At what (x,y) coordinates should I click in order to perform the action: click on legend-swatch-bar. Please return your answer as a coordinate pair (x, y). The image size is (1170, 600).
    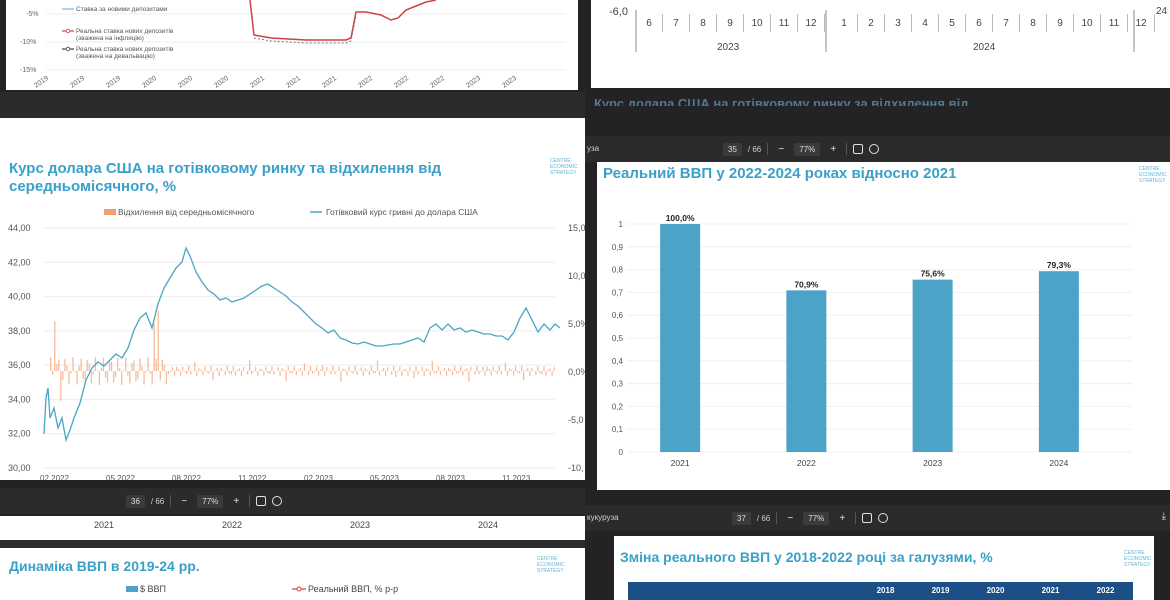
    Looking at the image, I should click on (110, 212).